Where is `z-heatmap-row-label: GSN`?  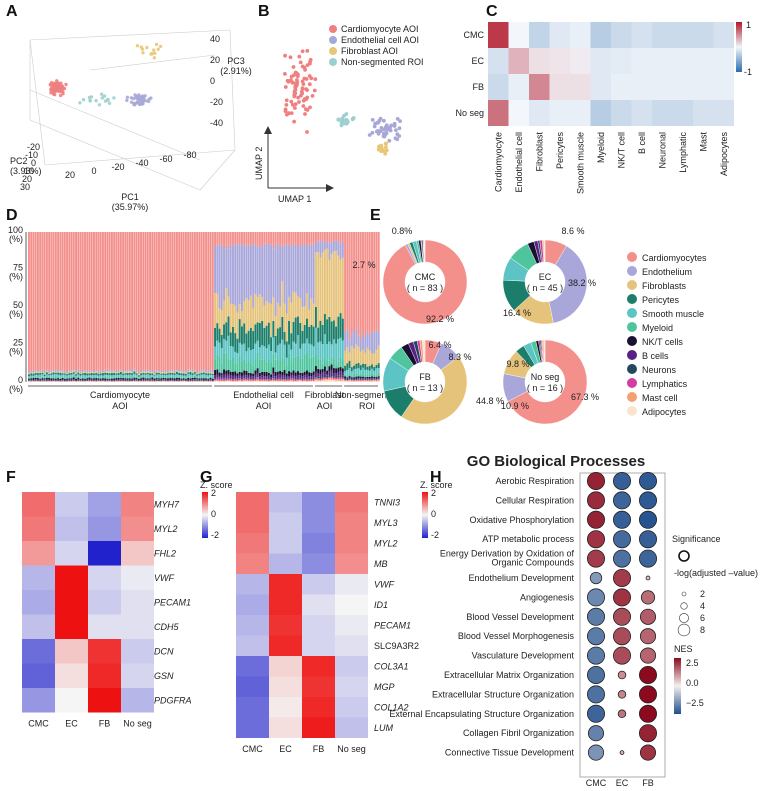
z-heatmap-row-label: GSN is located at coordinates (164, 676).